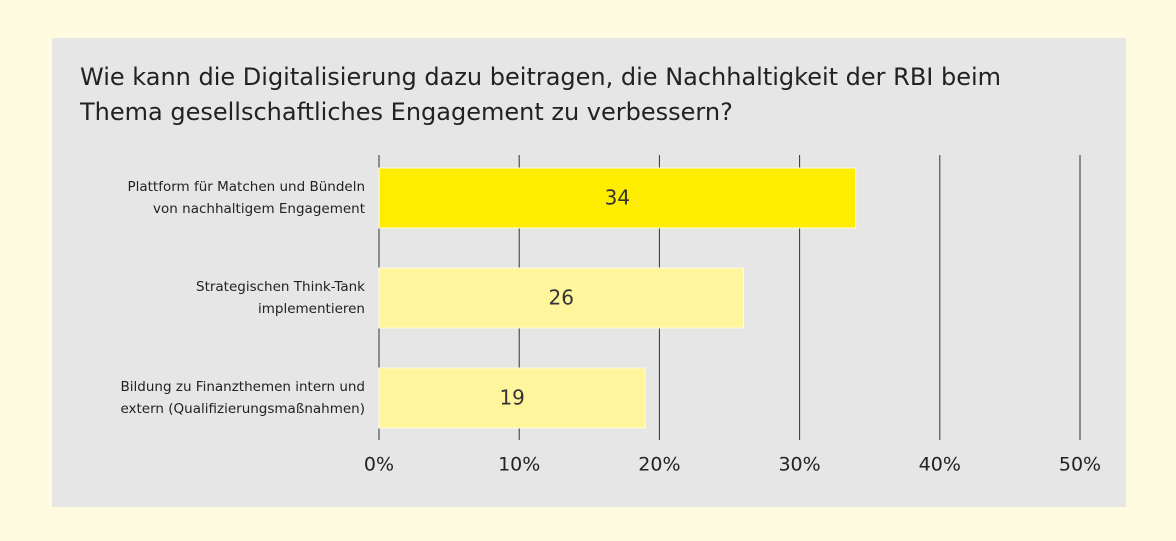 This screenshot has width=1176, height=541. I want to click on x-tick-label: 20%, so click(659, 465).